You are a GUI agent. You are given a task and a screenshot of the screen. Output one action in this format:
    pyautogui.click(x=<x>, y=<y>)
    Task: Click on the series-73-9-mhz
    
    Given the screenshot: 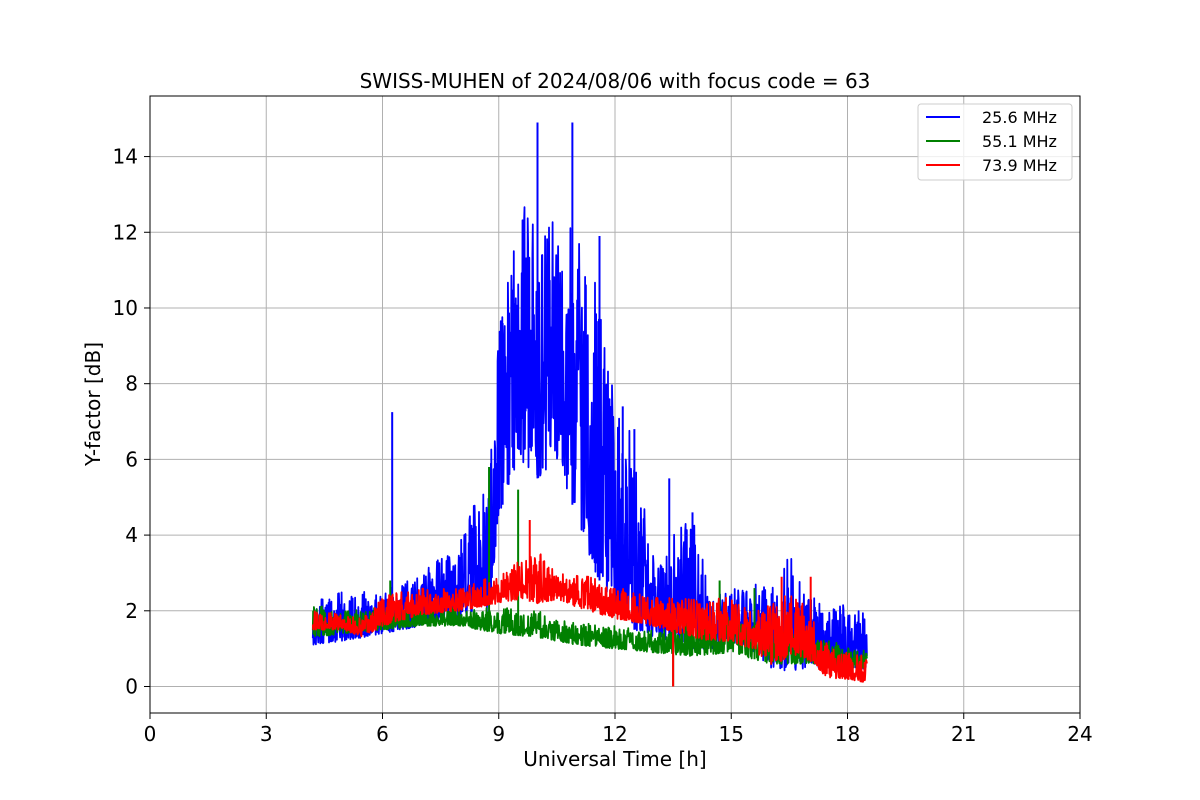 What is the action you would take?
    pyautogui.click(x=589, y=603)
    